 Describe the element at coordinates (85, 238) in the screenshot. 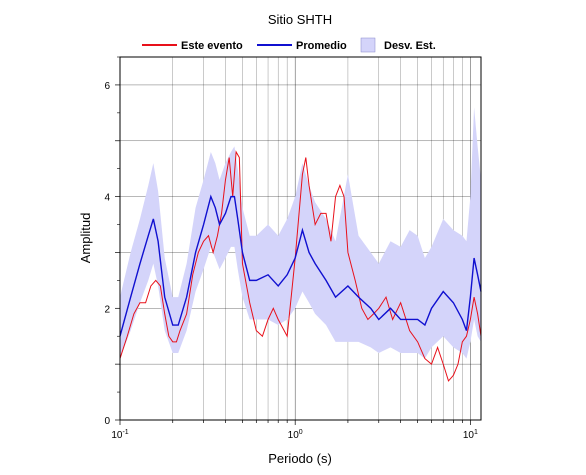

I see `y-axis-label: Amplitud` at that location.